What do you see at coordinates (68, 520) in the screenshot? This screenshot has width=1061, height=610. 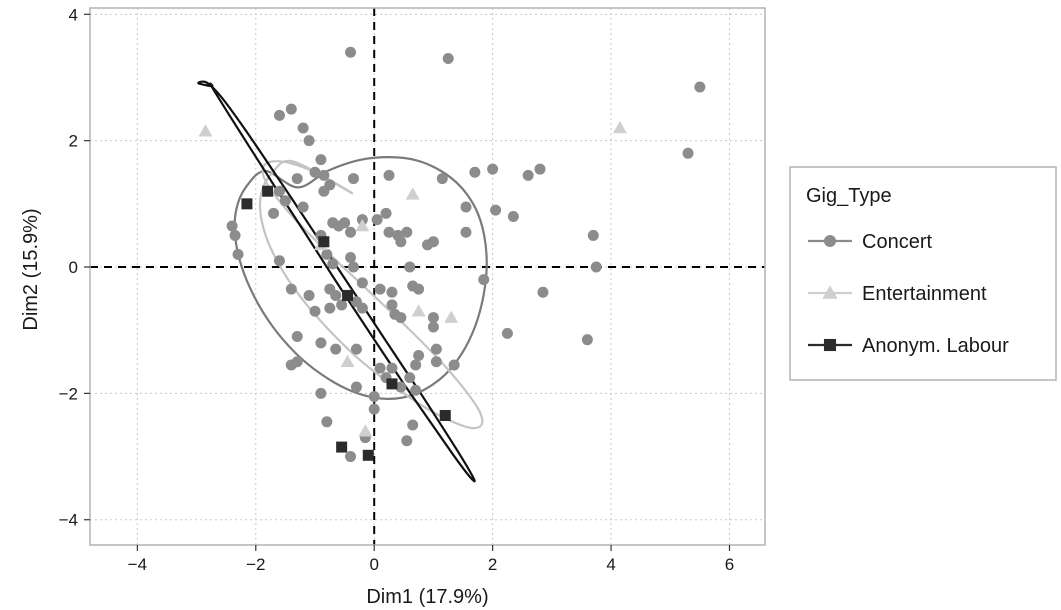 I see `y-tick-label: −4` at bounding box center [68, 520].